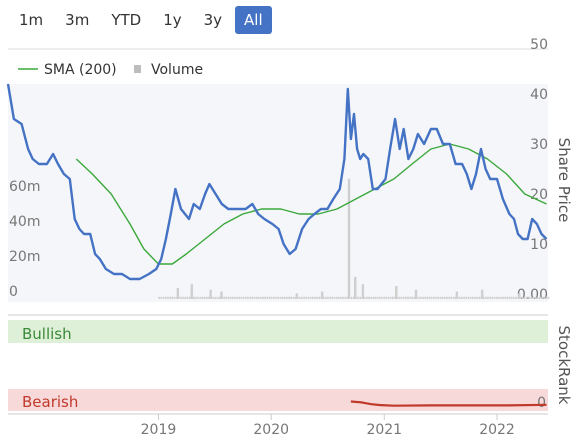  I want to click on volume-tick-label: 0, so click(13, 292).